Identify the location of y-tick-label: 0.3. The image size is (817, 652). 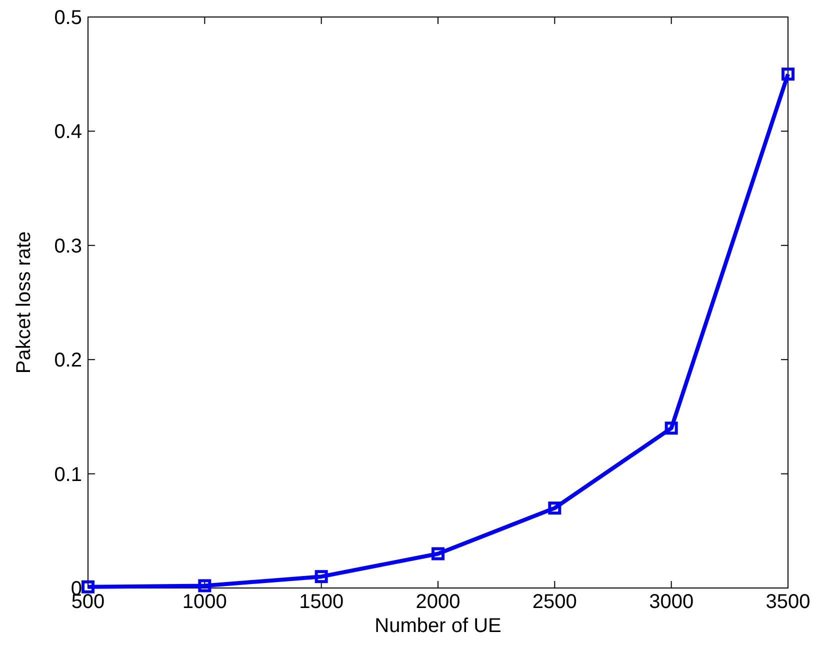
(68, 246).